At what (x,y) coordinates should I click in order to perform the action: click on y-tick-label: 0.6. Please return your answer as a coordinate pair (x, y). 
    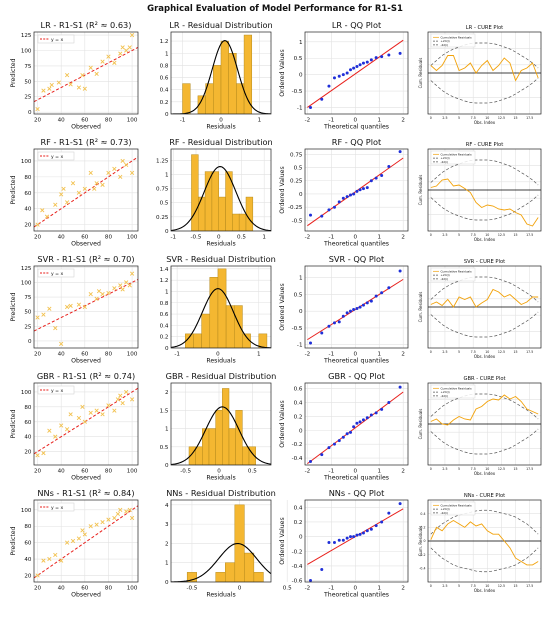
    Looking at the image, I should click on (298, 390).